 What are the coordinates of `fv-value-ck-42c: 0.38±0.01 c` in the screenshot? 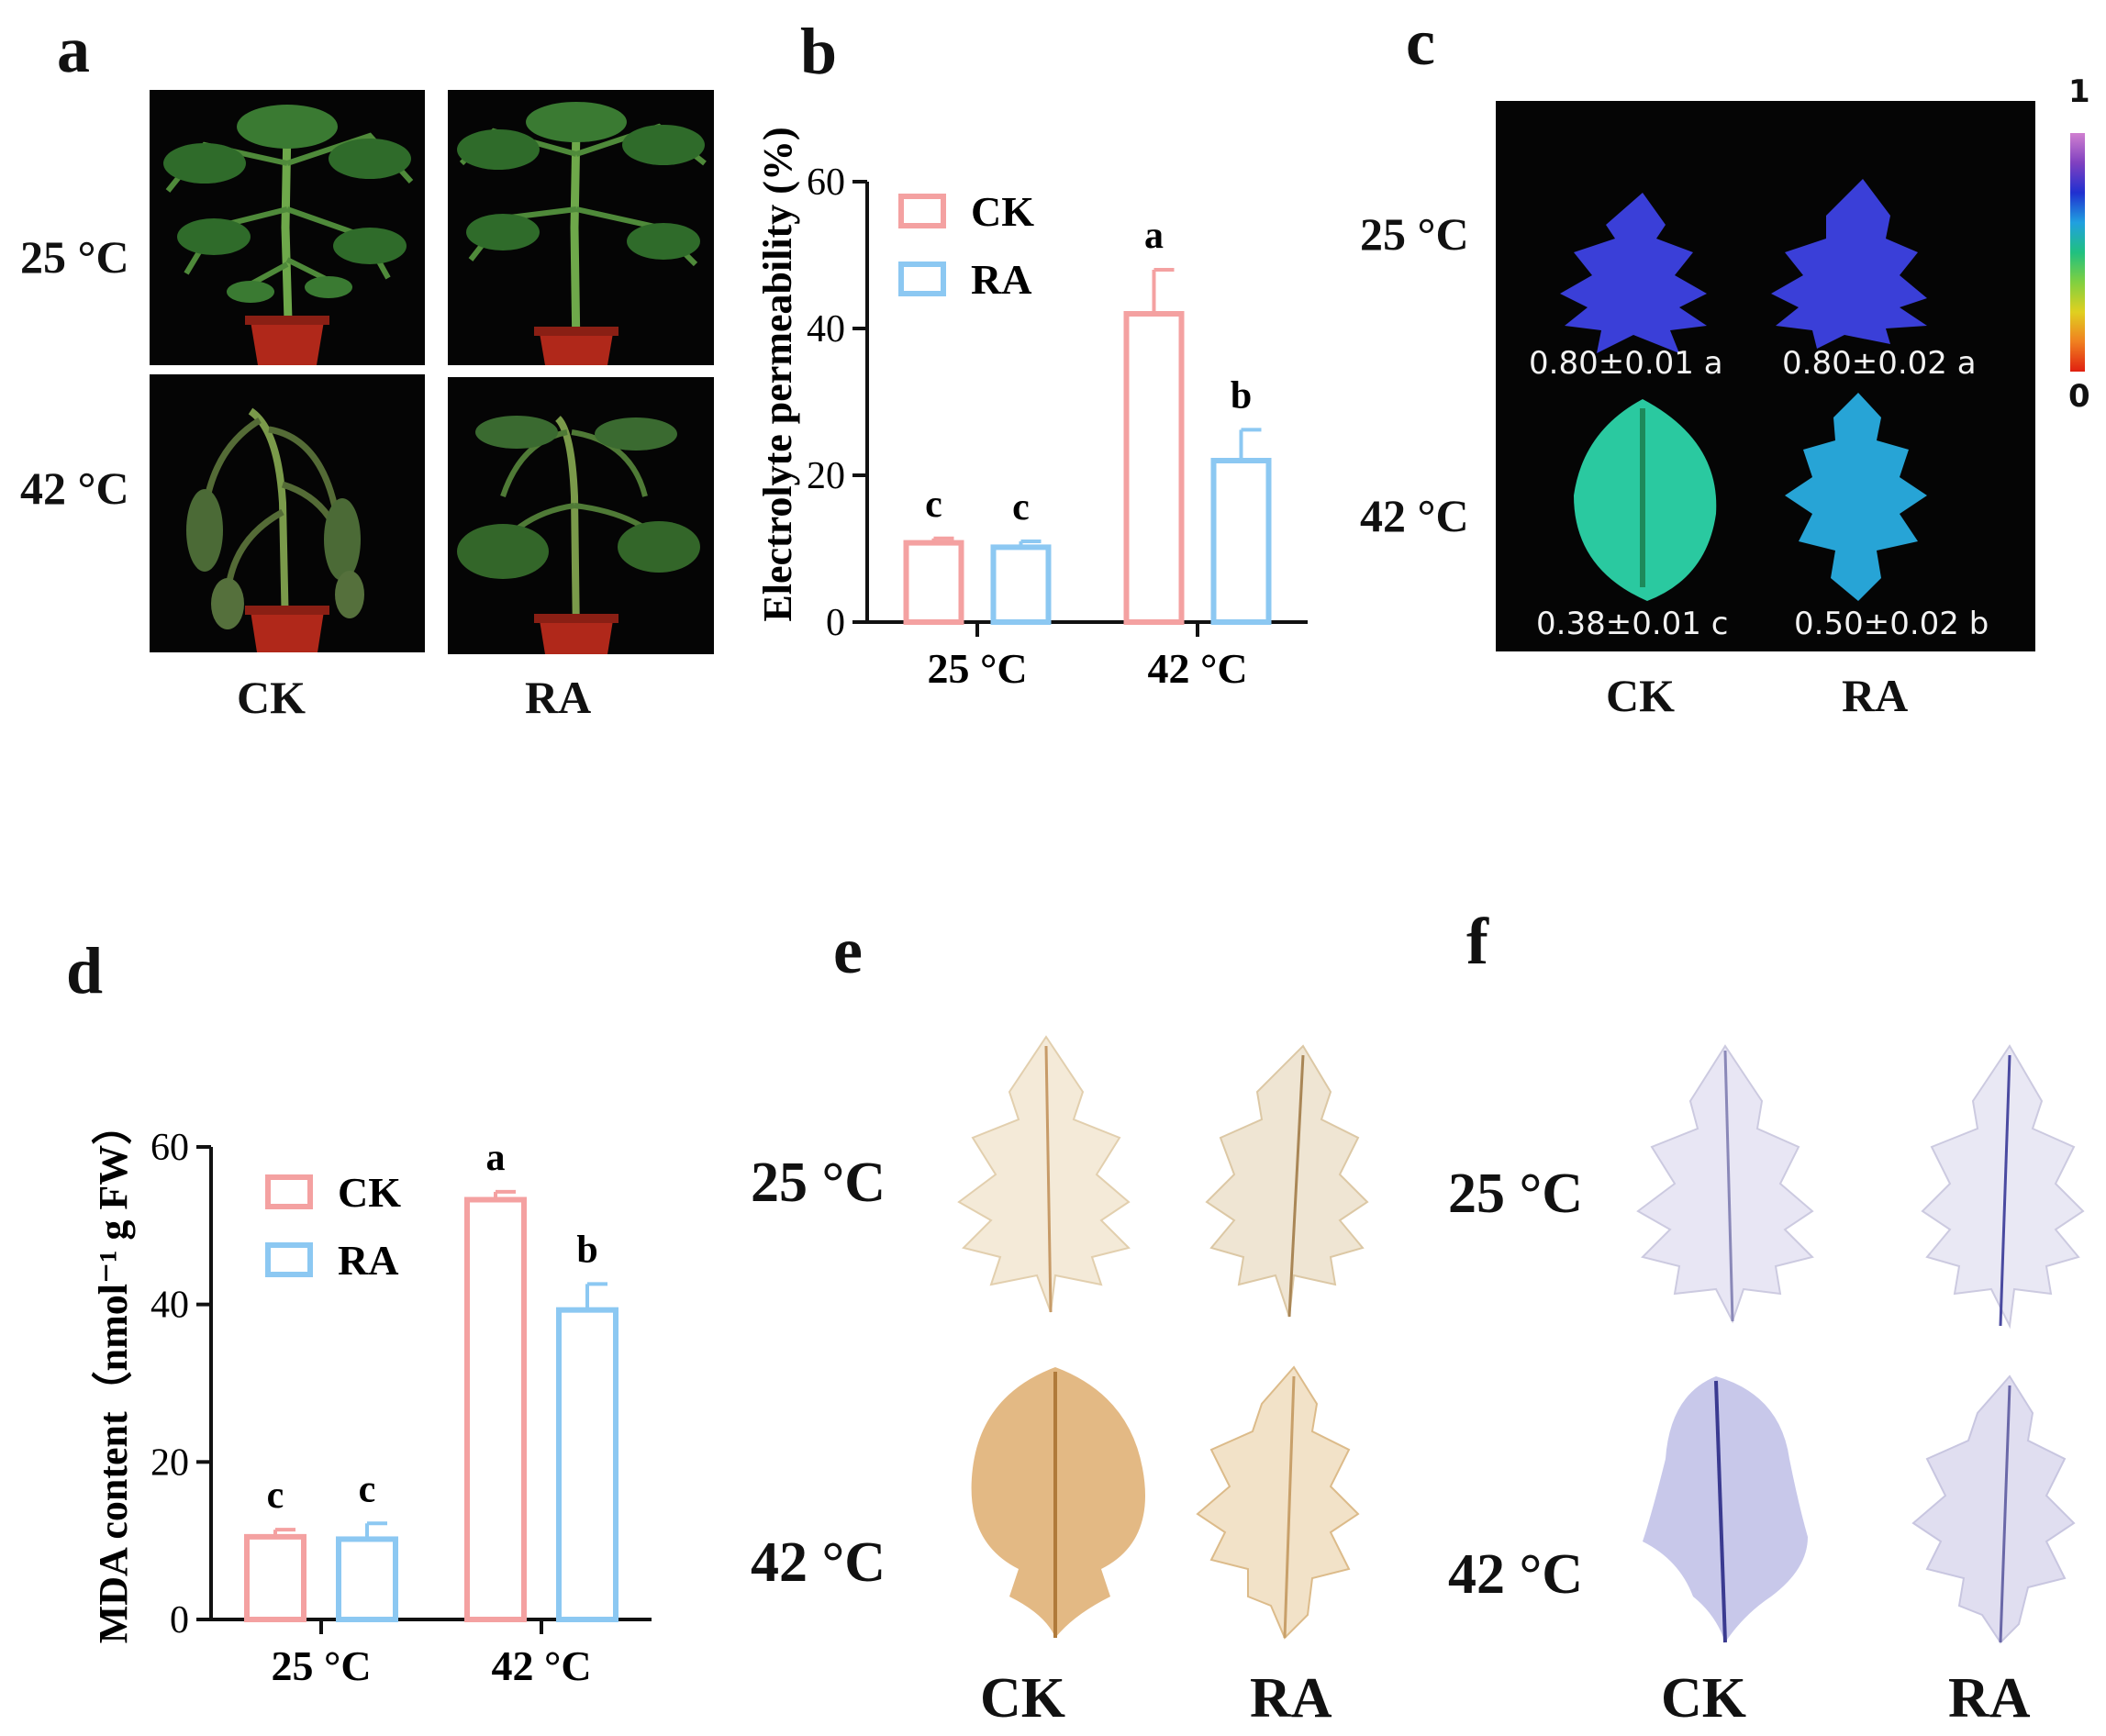 It's located at (1632, 624).